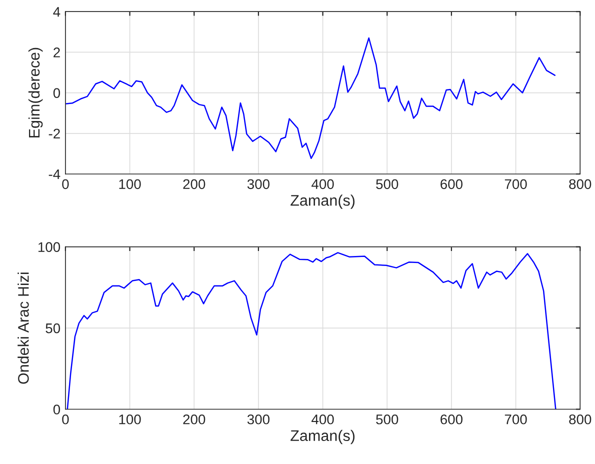 This screenshot has width=595, height=464. What do you see at coordinates (23, 328) in the screenshot?
I see `y-axis-title: Ondeki Arac Hizi` at bounding box center [23, 328].